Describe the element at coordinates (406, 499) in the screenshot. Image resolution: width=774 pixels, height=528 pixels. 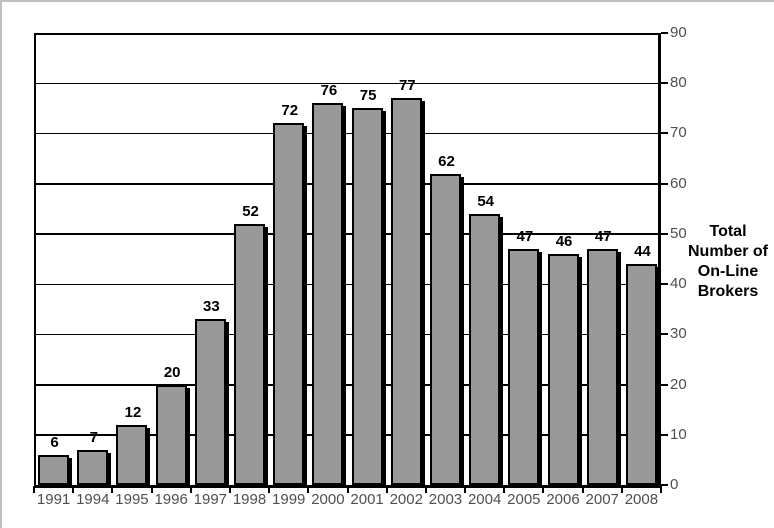
I see `x-axis-tick-label: 2002` at that location.